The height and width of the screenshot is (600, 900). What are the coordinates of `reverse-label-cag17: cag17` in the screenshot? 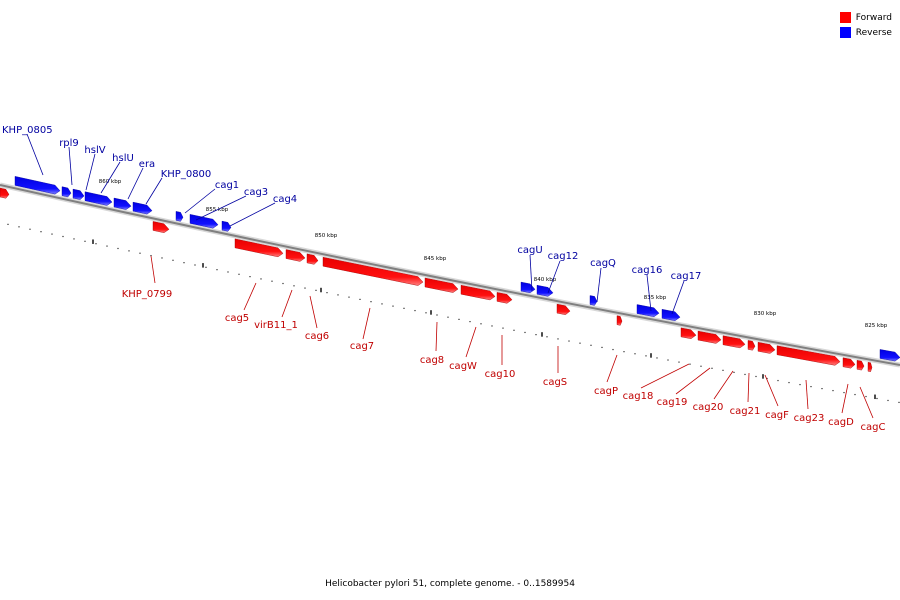 It's located at (686, 276).